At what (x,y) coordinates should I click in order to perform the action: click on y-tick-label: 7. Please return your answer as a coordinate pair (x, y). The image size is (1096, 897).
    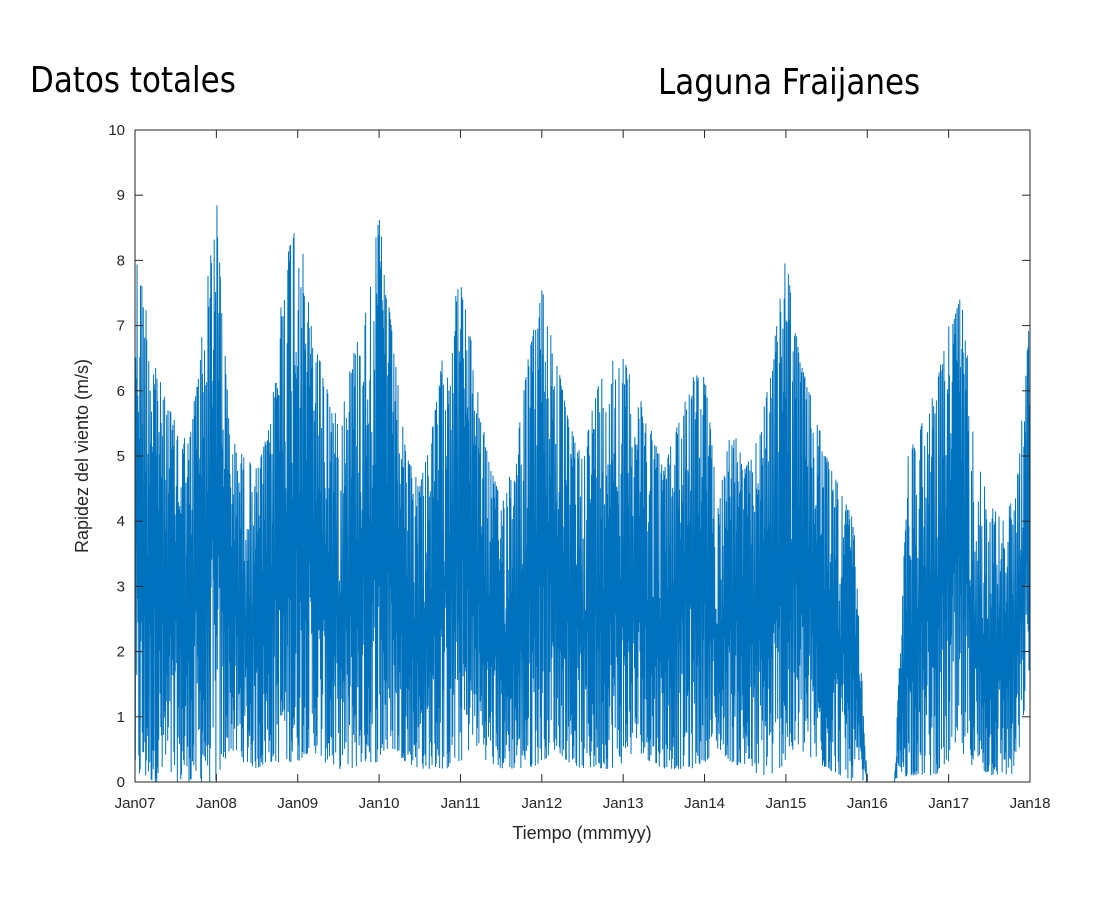
    Looking at the image, I should click on (121, 326).